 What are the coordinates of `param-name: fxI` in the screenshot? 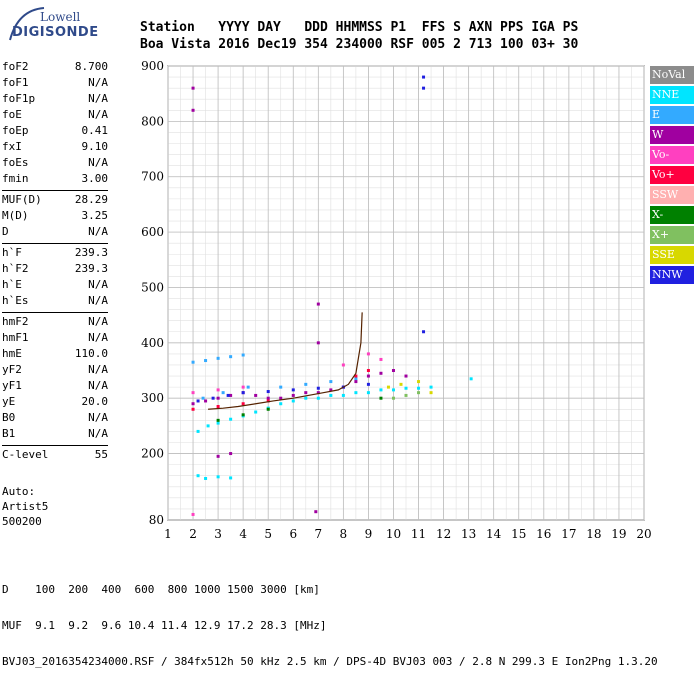 It's located at (12, 146).